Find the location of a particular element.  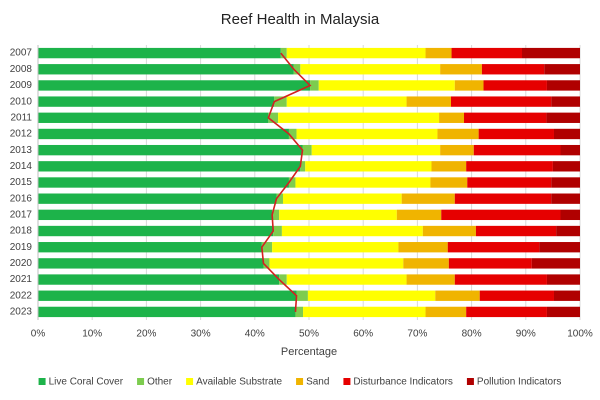

legend-label: Pollution Indicators is located at coordinates (519, 382).